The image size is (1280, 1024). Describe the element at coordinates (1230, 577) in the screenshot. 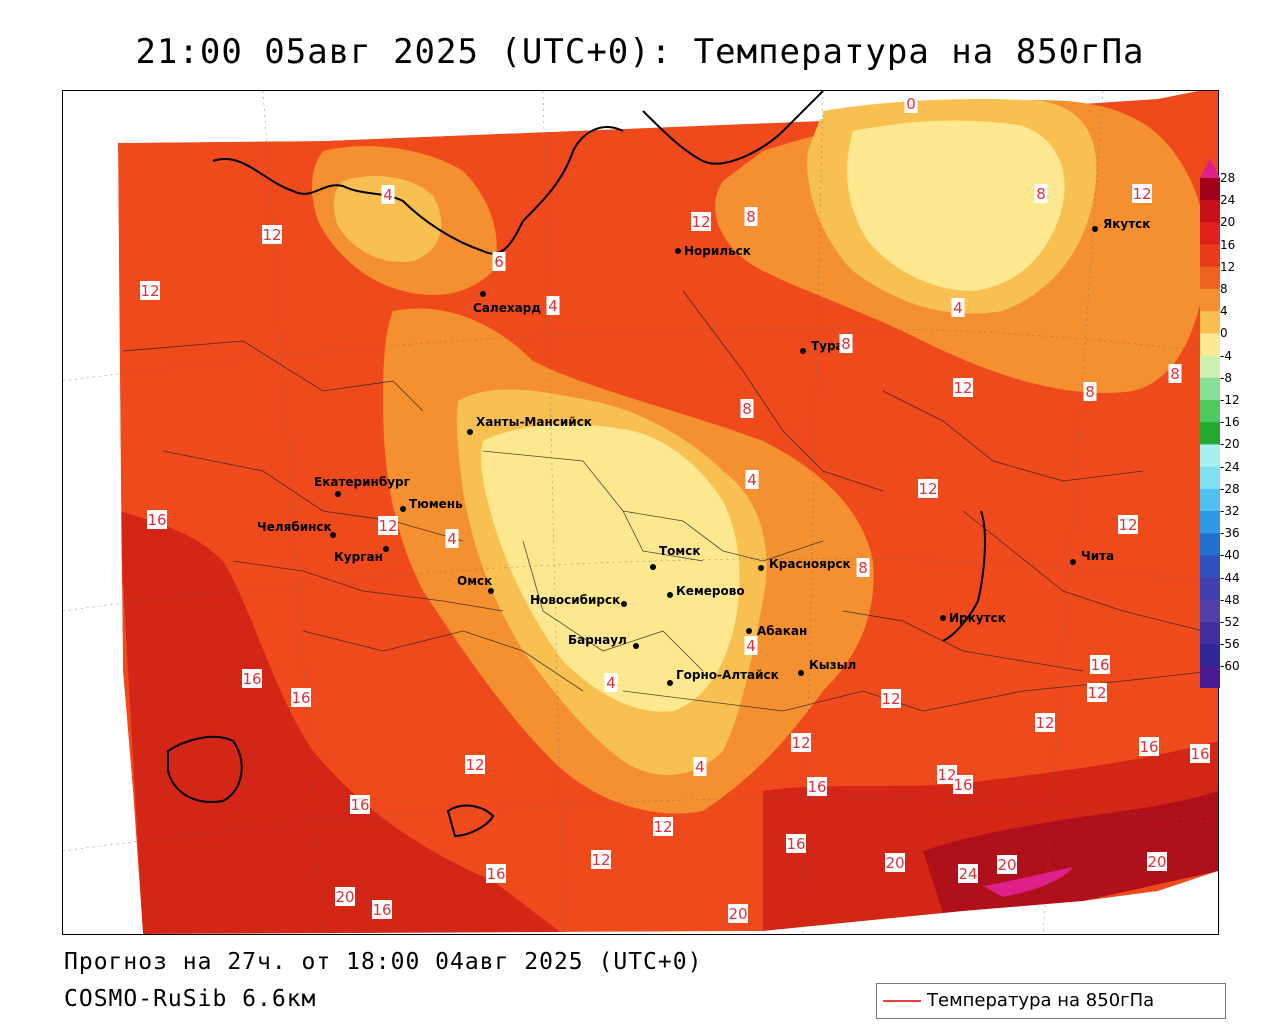

I see `scale-label: -44` at that location.